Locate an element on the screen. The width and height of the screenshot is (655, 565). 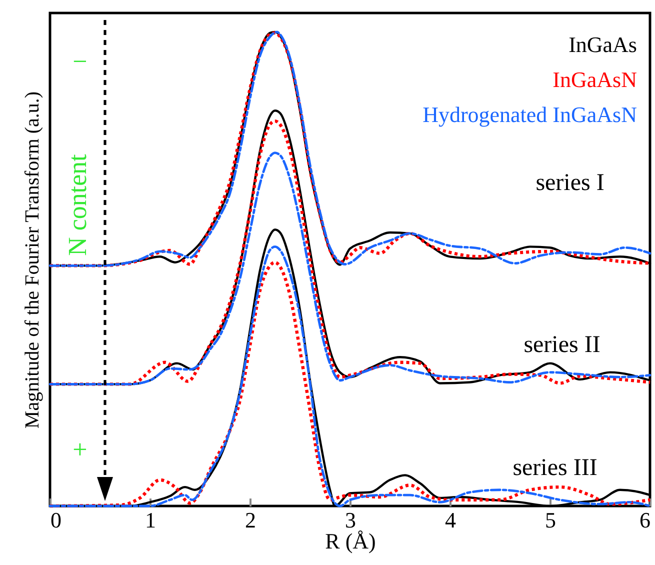
x-tick-label: 0 is located at coordinates (56, 520).